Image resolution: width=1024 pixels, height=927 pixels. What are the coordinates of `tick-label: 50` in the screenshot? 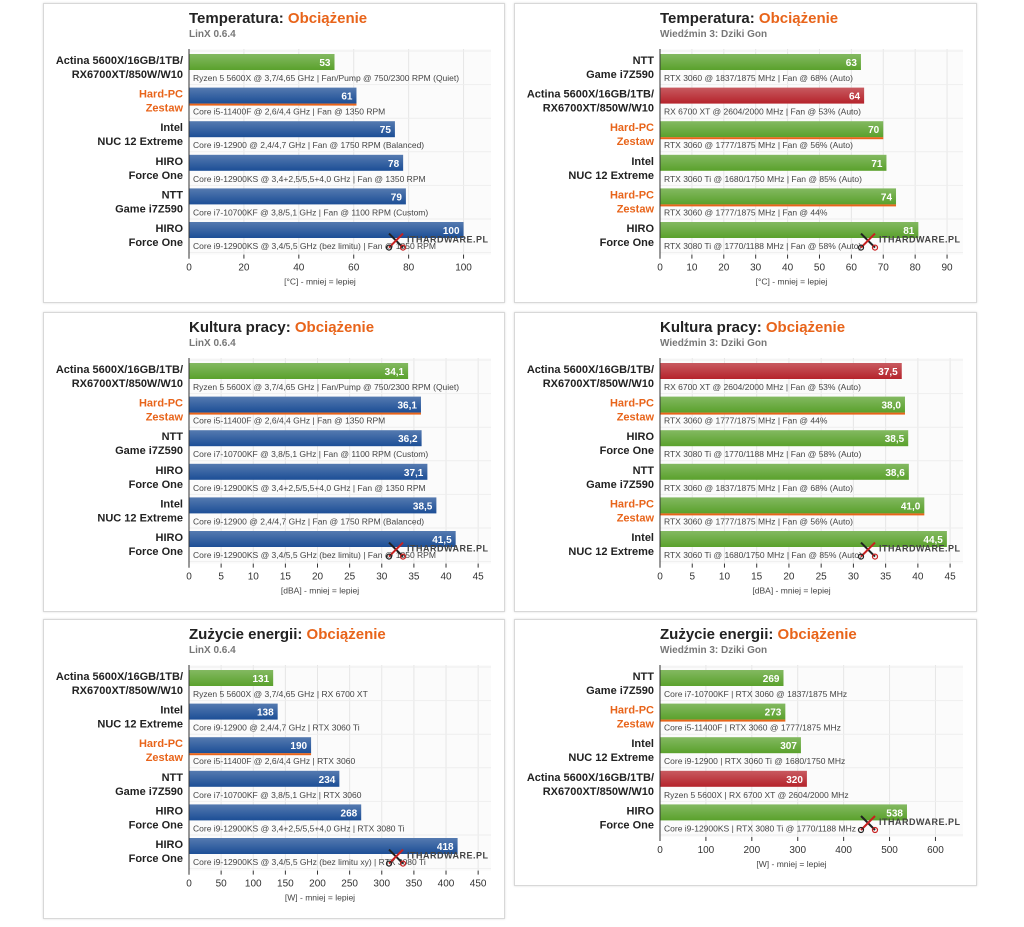 It's located at (222, 884).